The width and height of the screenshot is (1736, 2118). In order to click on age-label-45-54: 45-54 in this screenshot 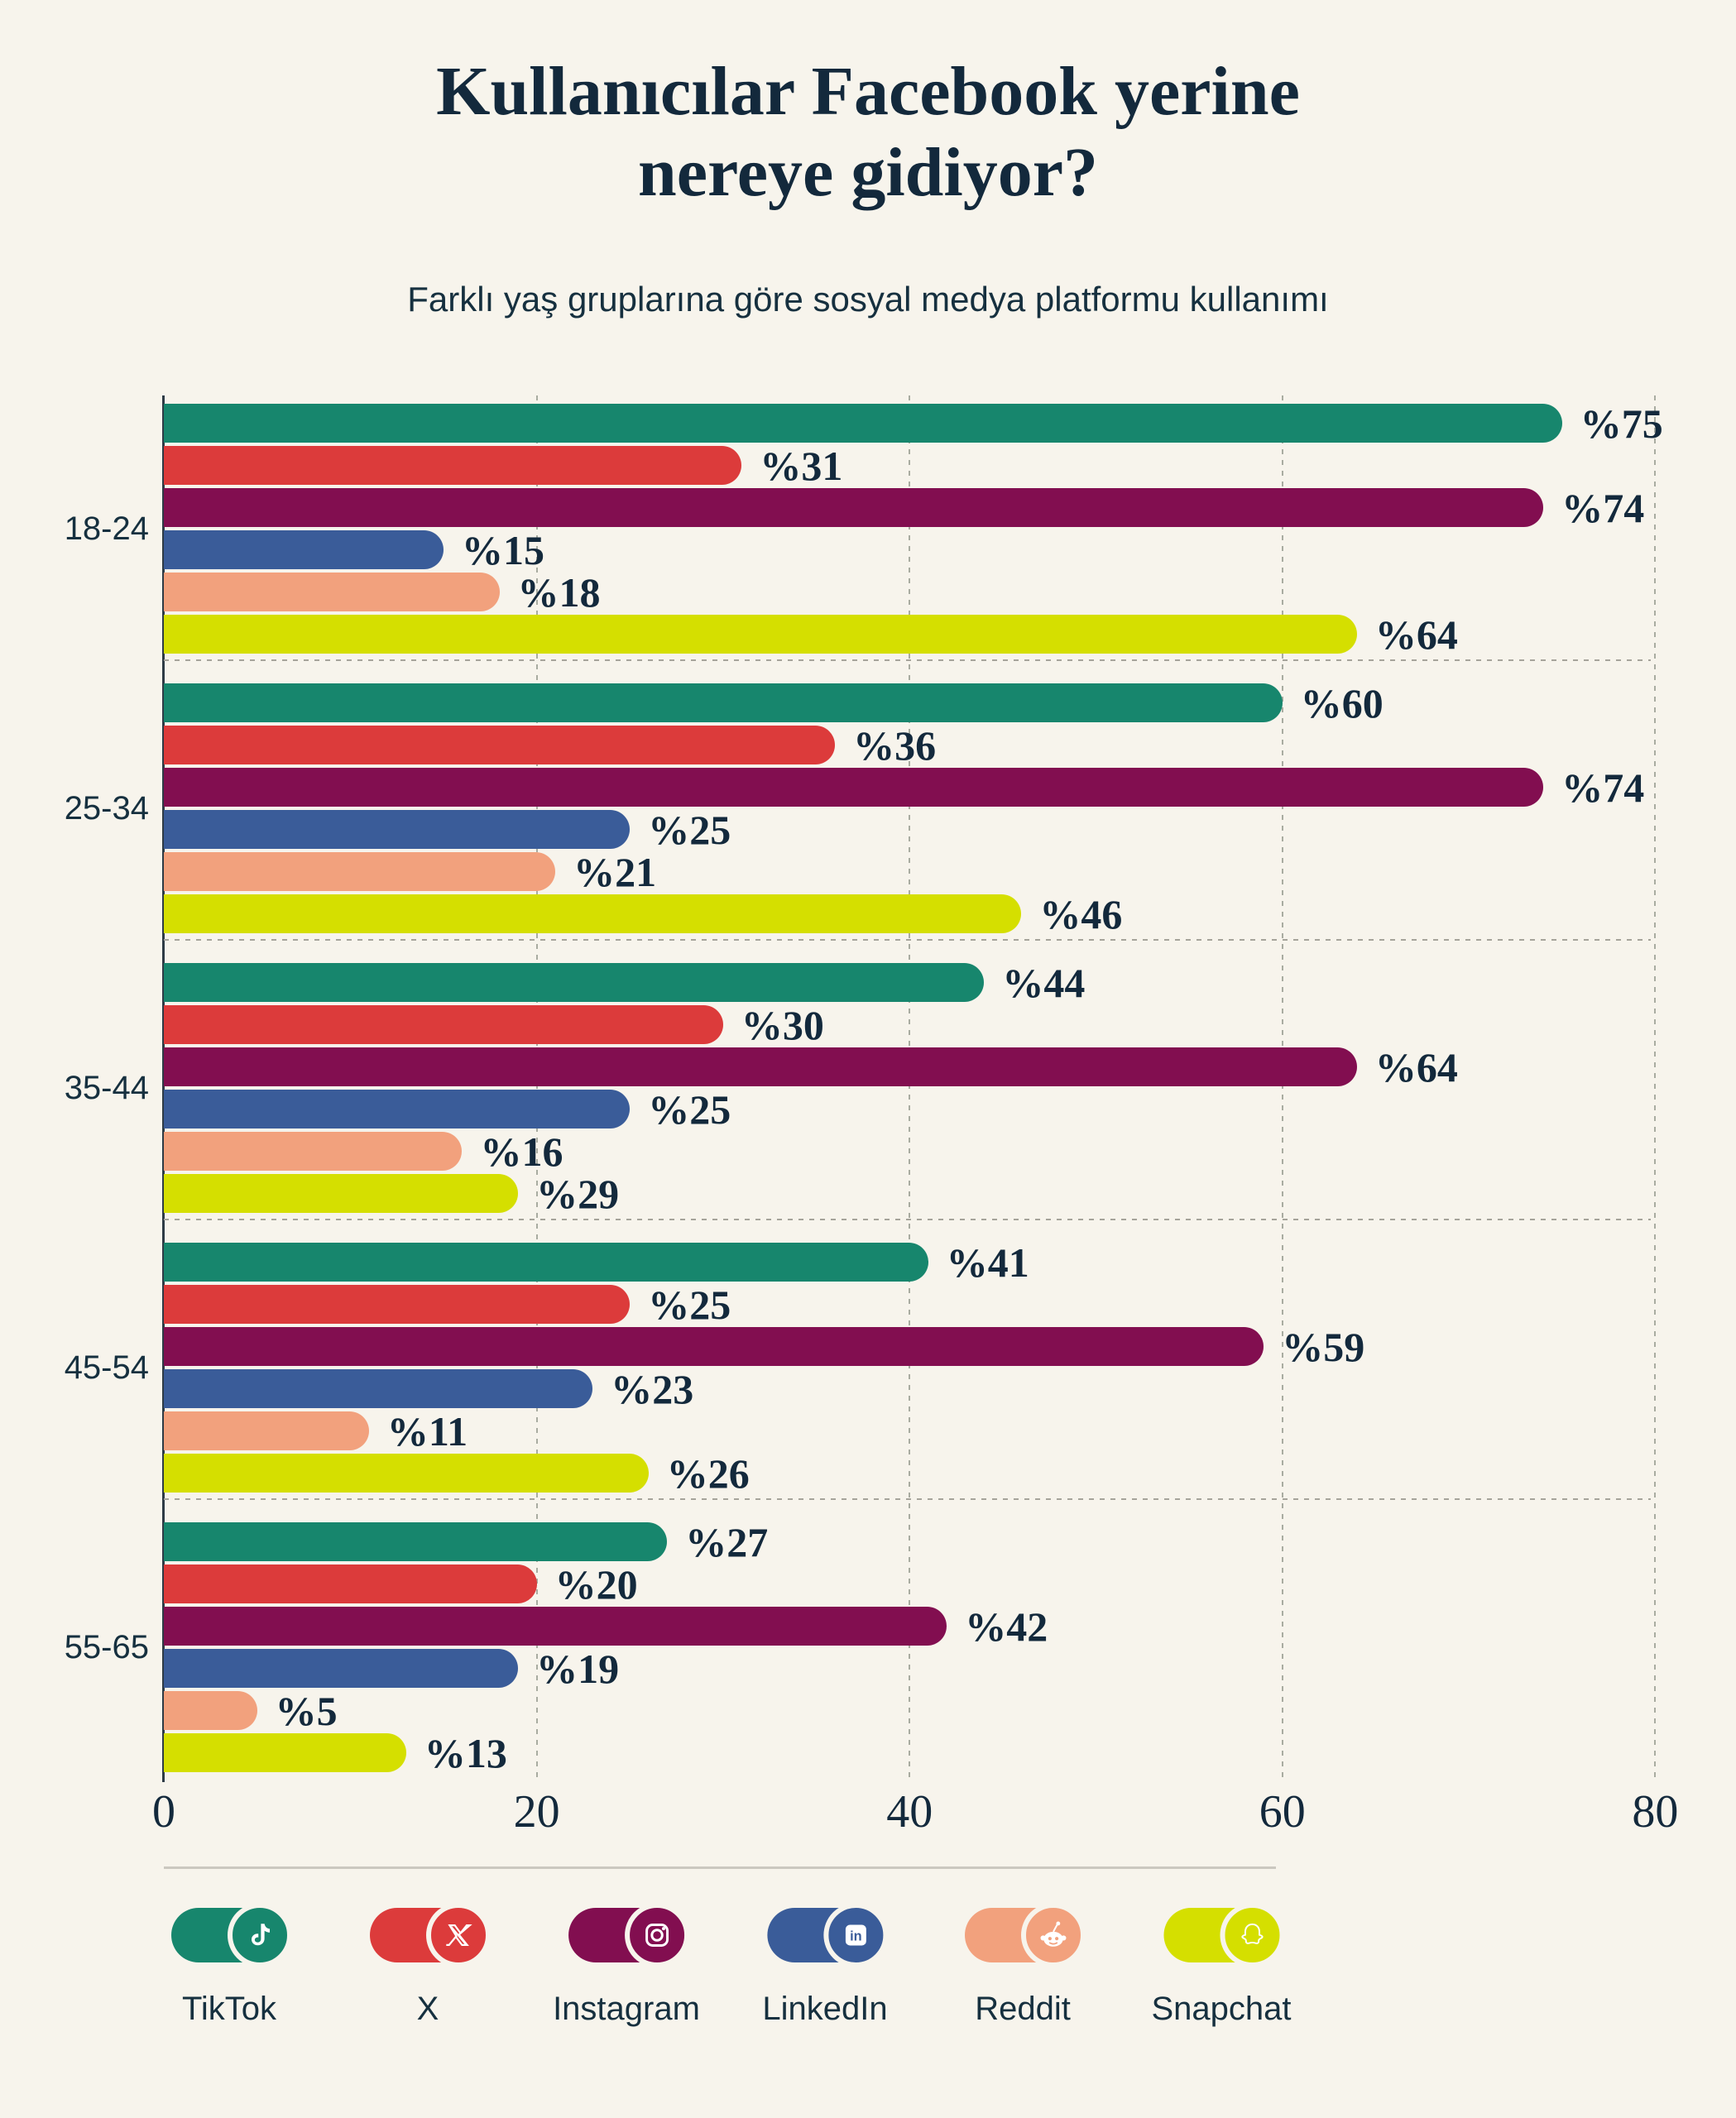, I will do `click(106, 1367)`.